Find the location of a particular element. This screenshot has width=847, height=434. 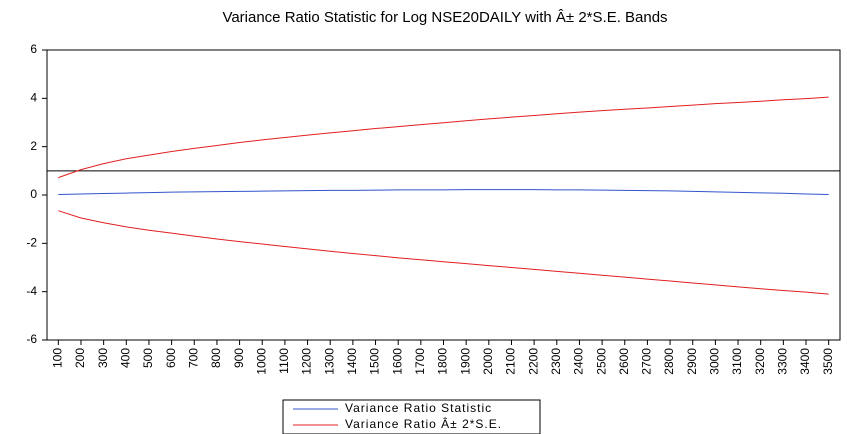

x-tick-label: 3100 is located at coordinates (737, 361).